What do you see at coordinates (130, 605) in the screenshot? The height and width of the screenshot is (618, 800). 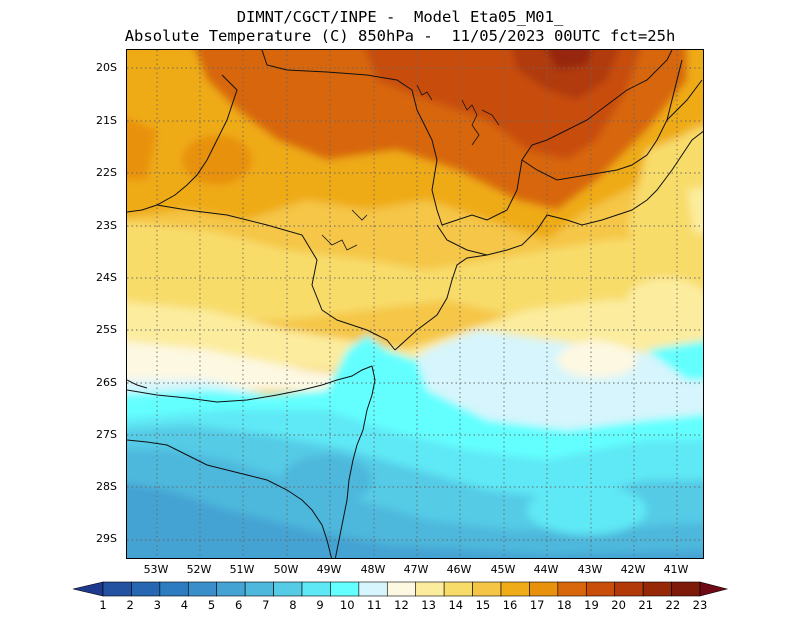 I see `colorbar-label: 2` at bounding box center [130, 605].